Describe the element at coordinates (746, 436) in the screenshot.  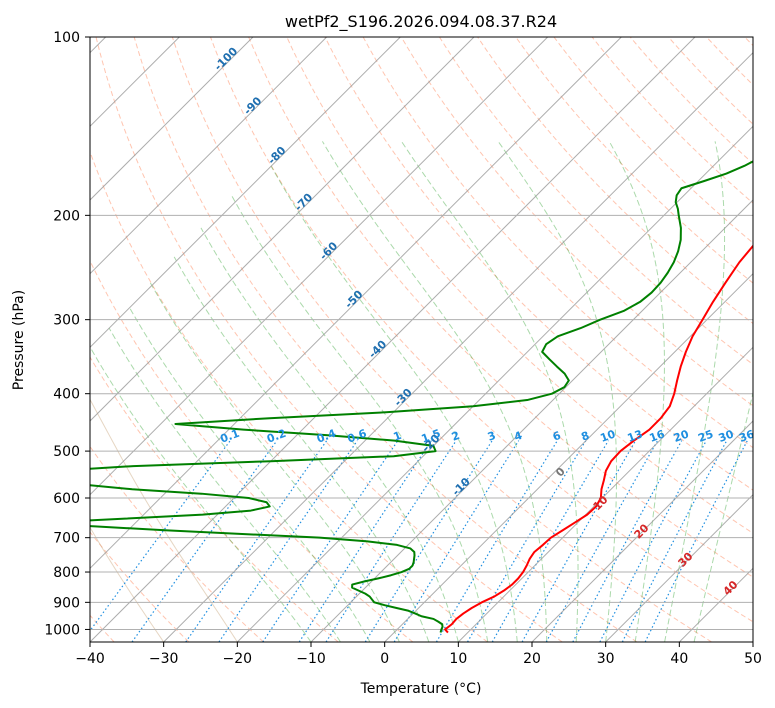
I see `mixing-ratio-label: 36` at that location.